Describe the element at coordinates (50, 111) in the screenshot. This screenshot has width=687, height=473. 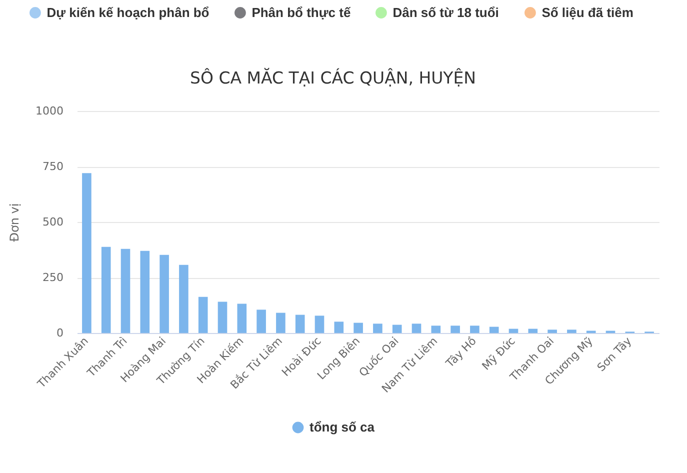
I see `y-tick-label: 1000` at that location.